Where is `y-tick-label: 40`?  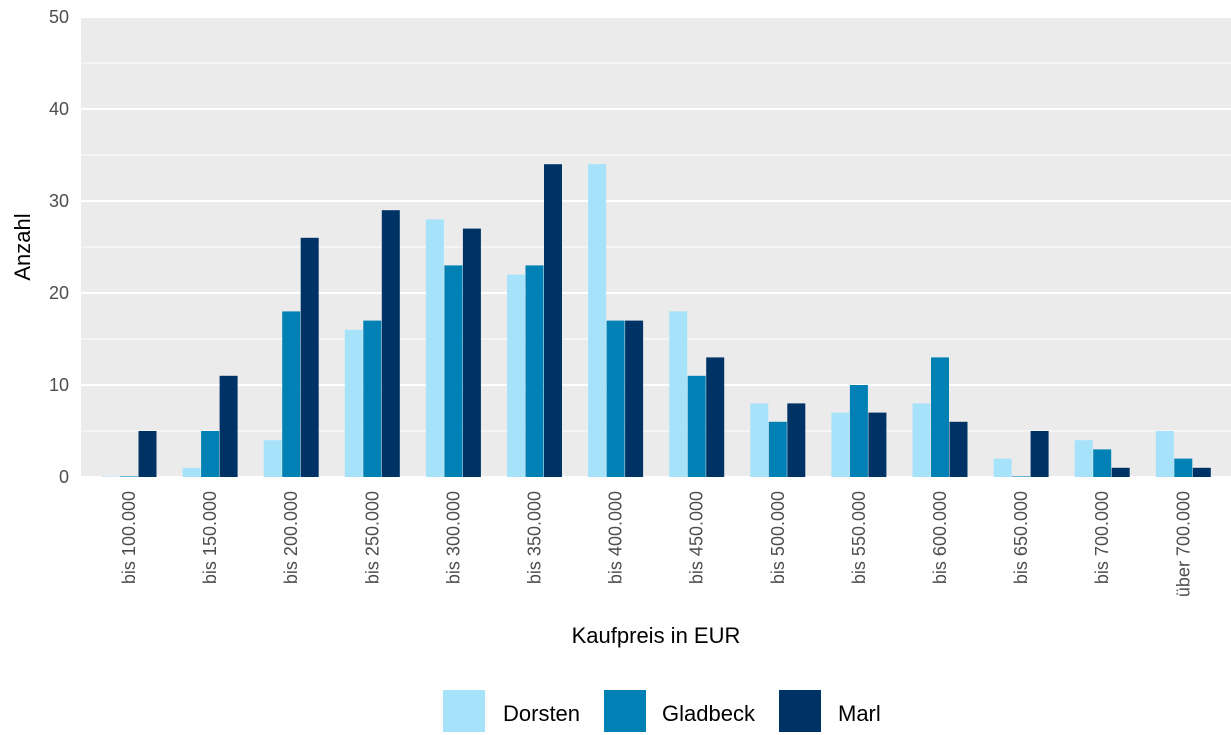 y-tick-label: 40 is located at coordinates (59, 109).